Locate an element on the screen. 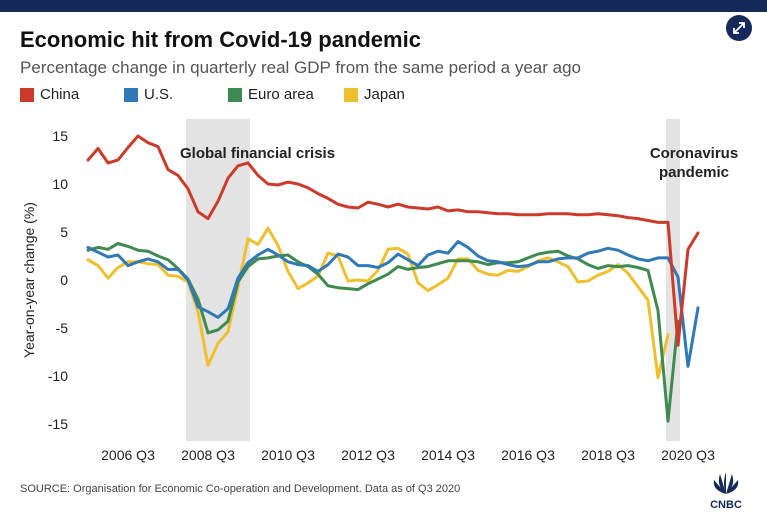 The height and width of the screenshot is (518, 767). y-axis: 15 10 5 0 -5 -10 -15 Year-on-year change (%) is located at coordinates (44, 280).